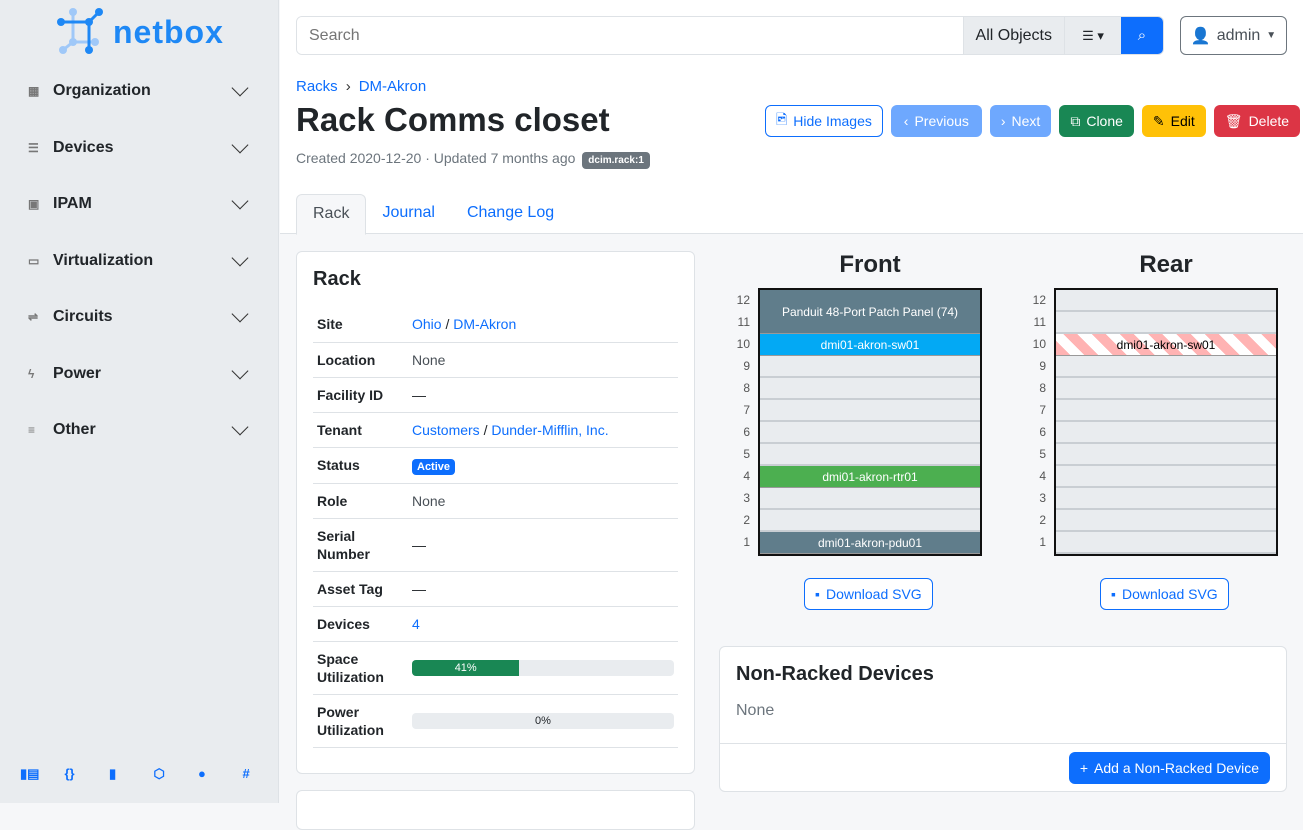  I want to click on hide-images-button: 🖻 Hide Images, so click(824, 121).